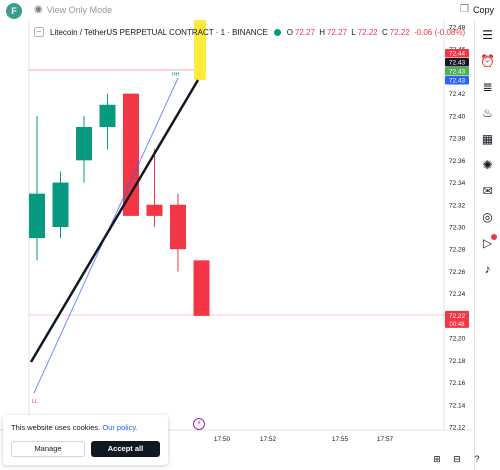  What do you see at coordinates (176, 75) in the screenshot?
I see `hh-label: HH` at bounding box center [176, 75].